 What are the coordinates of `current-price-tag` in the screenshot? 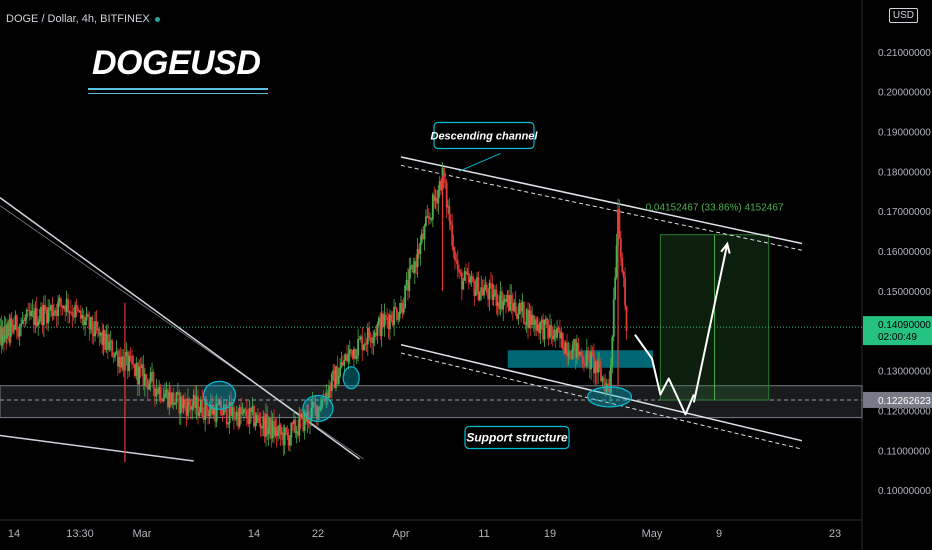 It's located at (897, 331).